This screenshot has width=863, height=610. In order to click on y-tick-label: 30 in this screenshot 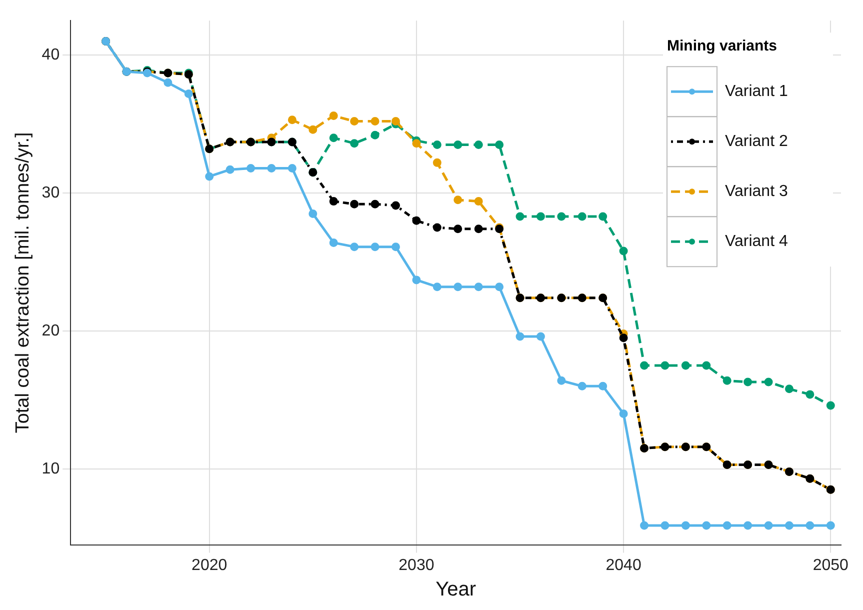, I will do `click(51, 193)`.